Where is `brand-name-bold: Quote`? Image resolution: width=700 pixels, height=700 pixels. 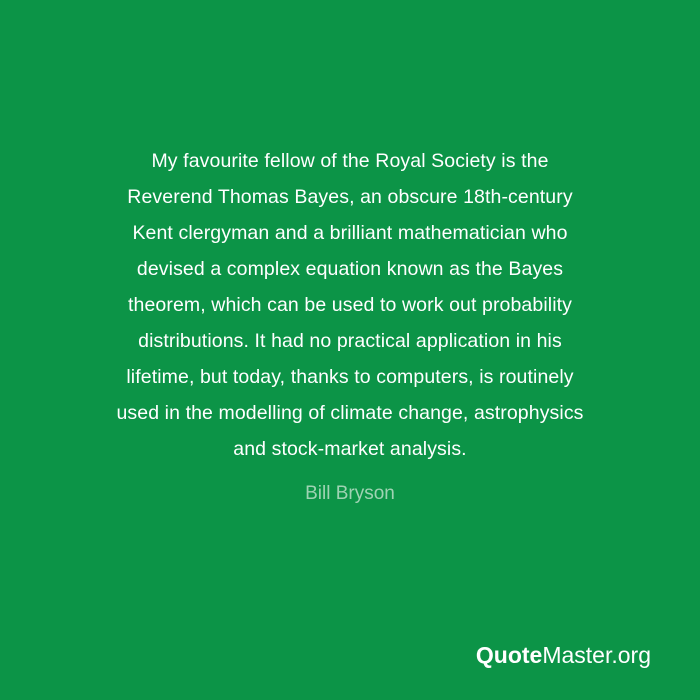 brand-name-bold: Quote is located at coordinates (509, 655).